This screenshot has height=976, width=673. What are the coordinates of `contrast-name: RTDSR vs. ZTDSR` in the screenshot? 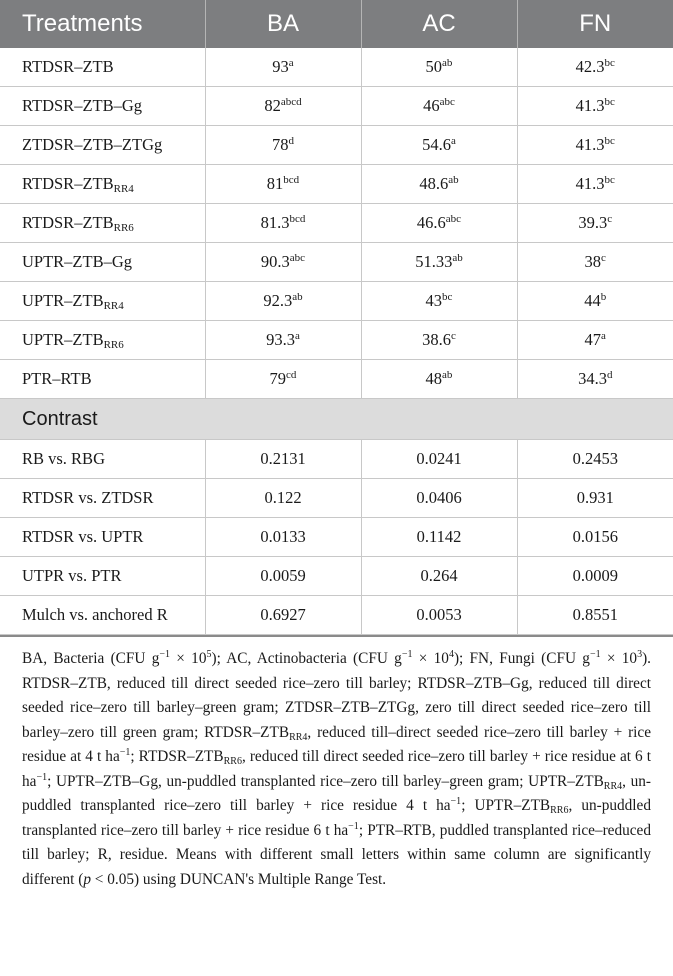 It's located at (103, 498).